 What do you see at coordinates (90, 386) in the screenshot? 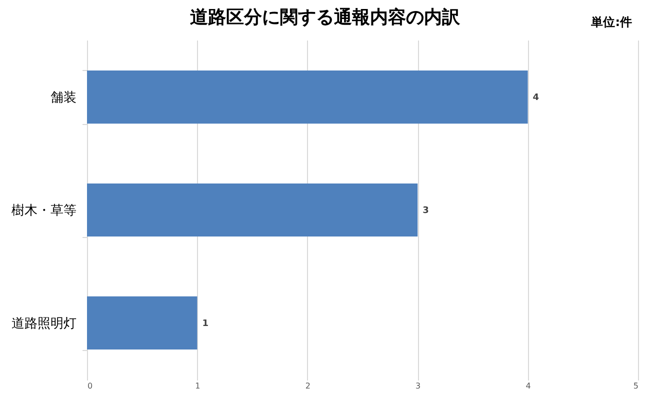
I see `x-tick-label: 0` at bounding box center [90, 386].